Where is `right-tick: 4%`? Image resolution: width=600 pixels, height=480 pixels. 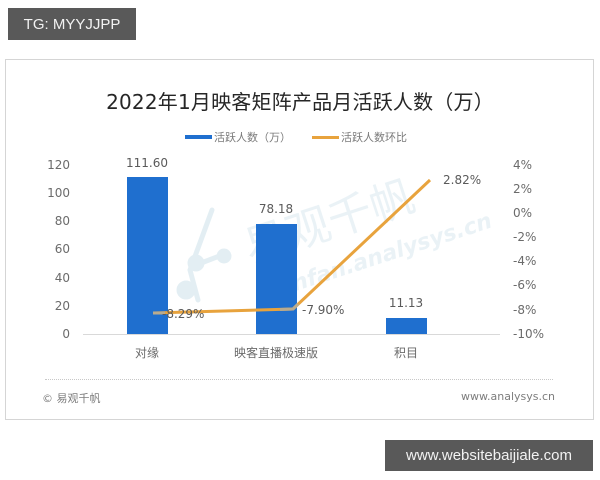 right-tick: 4% is located at coordinates (522, 165).